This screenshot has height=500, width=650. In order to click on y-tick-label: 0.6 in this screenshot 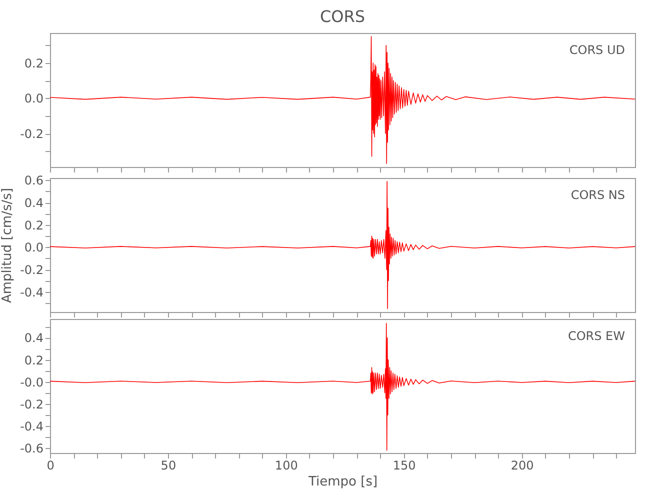, I will do `click(34, 181)`.